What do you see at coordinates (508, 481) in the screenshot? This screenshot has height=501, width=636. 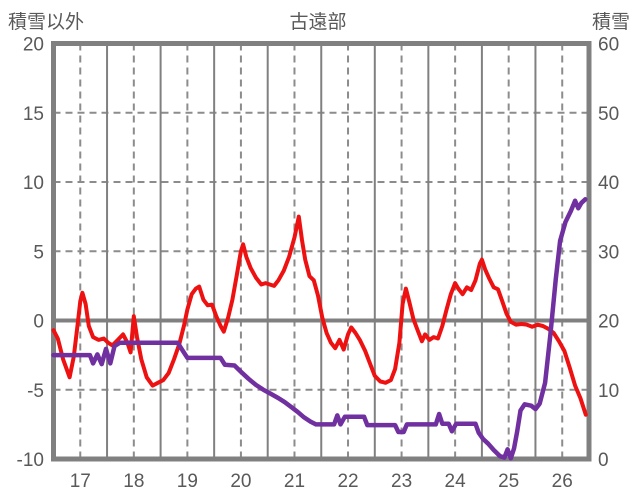 I see `x-tick-label: 25` at bounding box center [508, 481].